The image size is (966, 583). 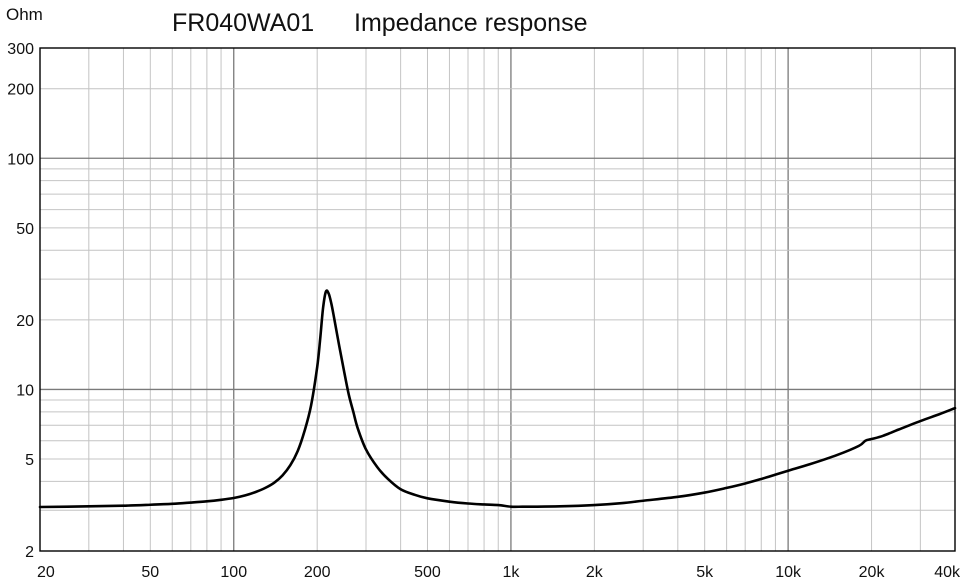 What do you see at coordinates (25, 321) in the screenshot?
I see `y-tick-label: 20` at bounding box center [25, 321].